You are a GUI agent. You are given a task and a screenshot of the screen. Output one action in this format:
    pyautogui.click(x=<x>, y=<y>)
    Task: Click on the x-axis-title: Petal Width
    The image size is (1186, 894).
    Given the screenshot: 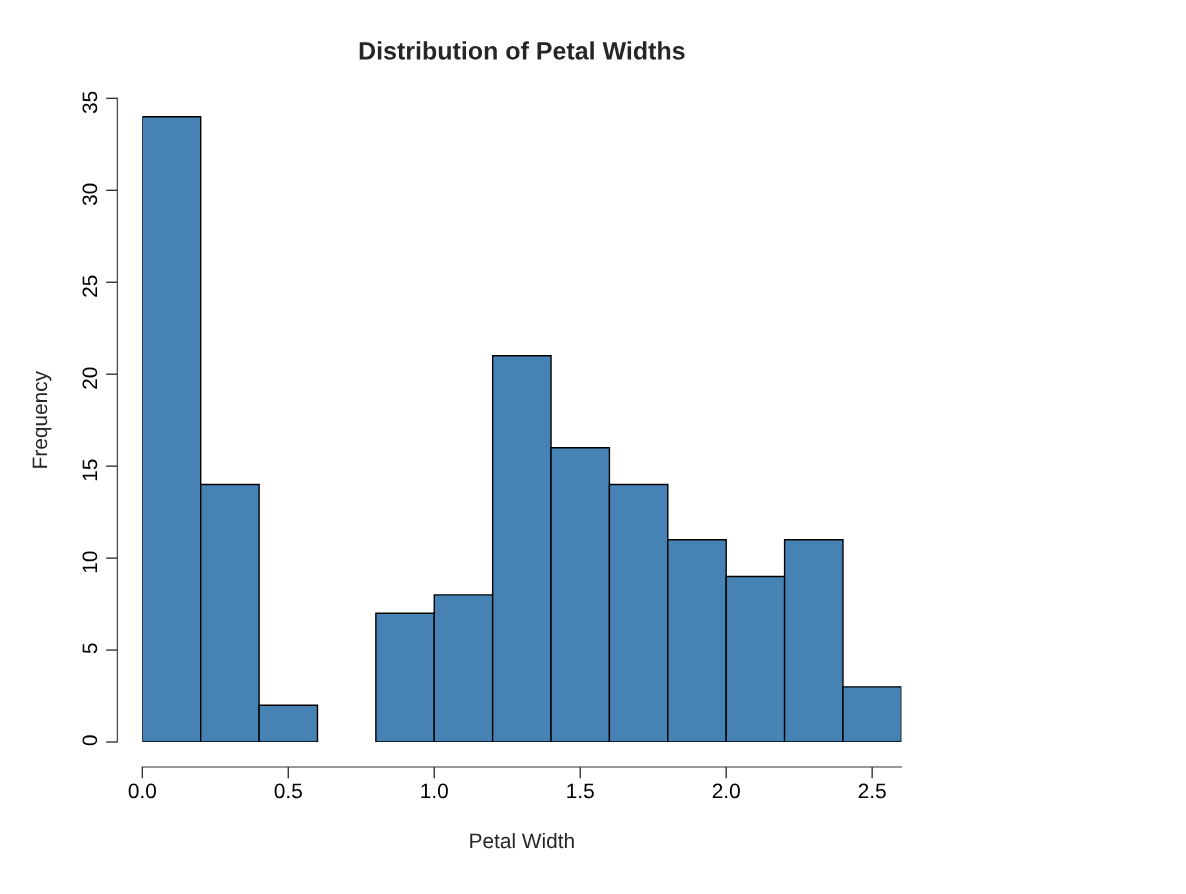 What is the action you would take?
    pyautogui.click(x=522, y=840)
    